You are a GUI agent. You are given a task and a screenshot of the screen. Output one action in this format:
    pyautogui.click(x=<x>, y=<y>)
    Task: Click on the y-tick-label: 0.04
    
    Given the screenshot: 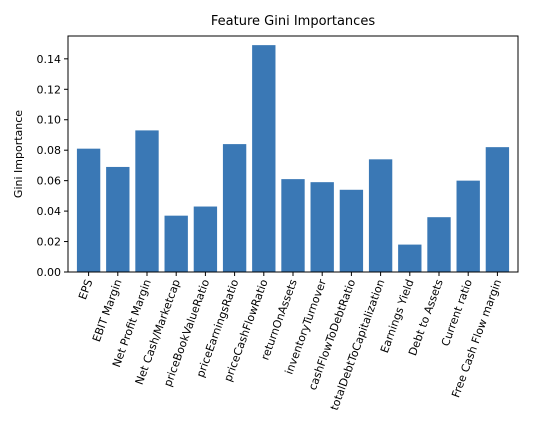 What is the action you would take?
    pyautogui.click(x=49, y=211)
    